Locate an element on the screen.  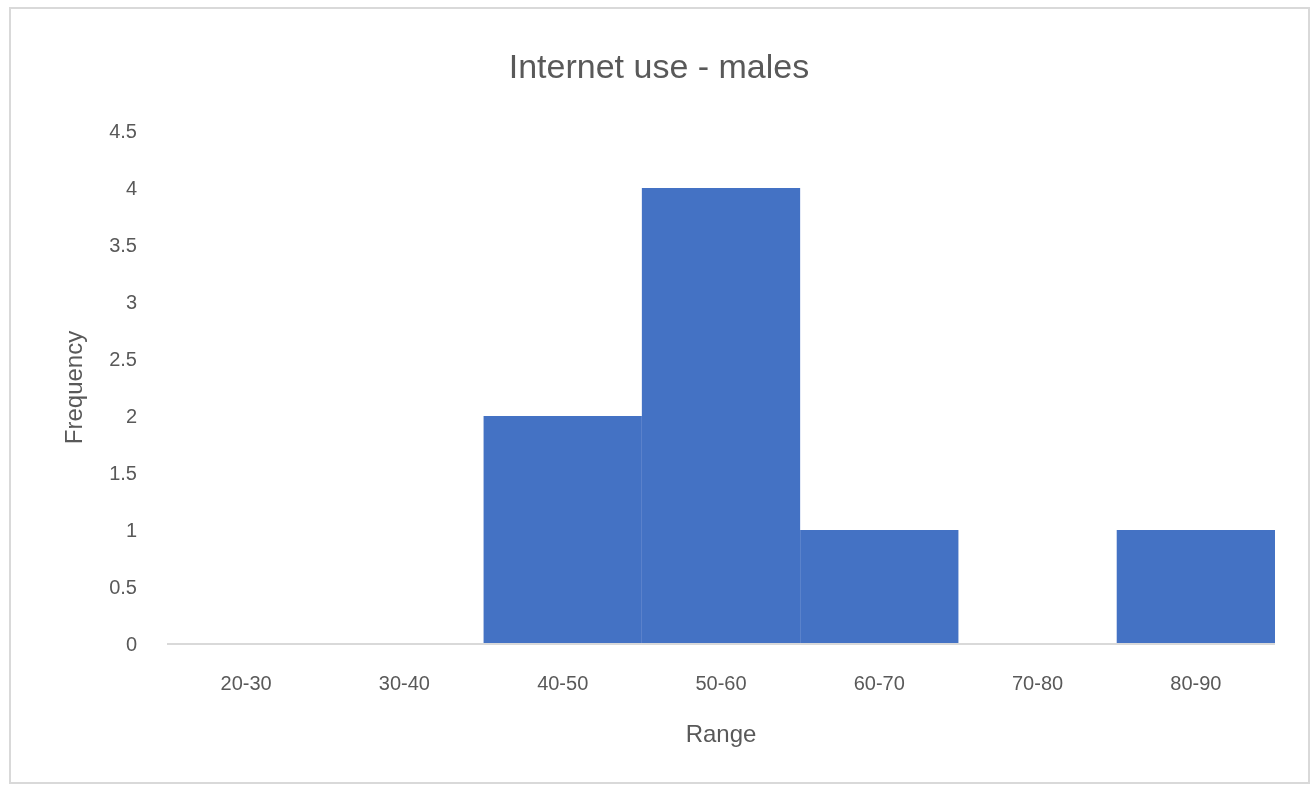
x-tick-label: 60-70 is located at coordinates (879, 683).